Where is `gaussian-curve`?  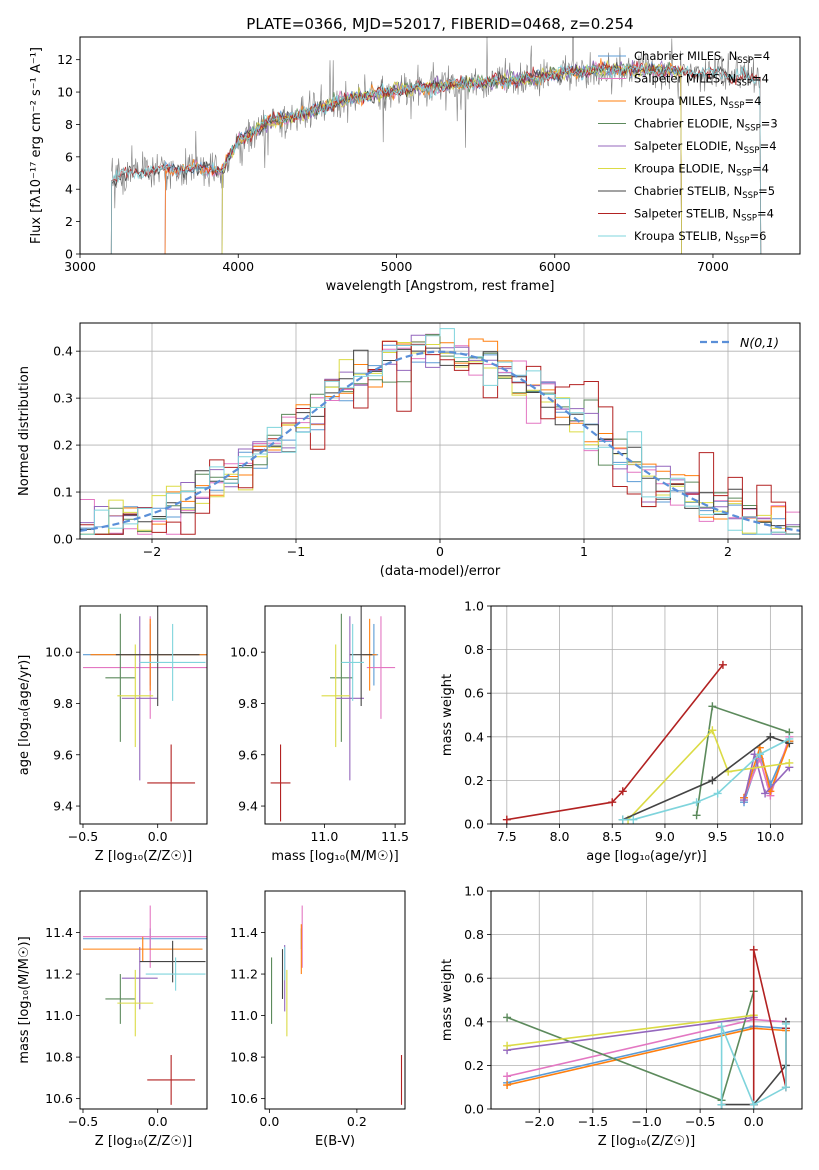 gaussian-curve is located at coordinates (440, 441).